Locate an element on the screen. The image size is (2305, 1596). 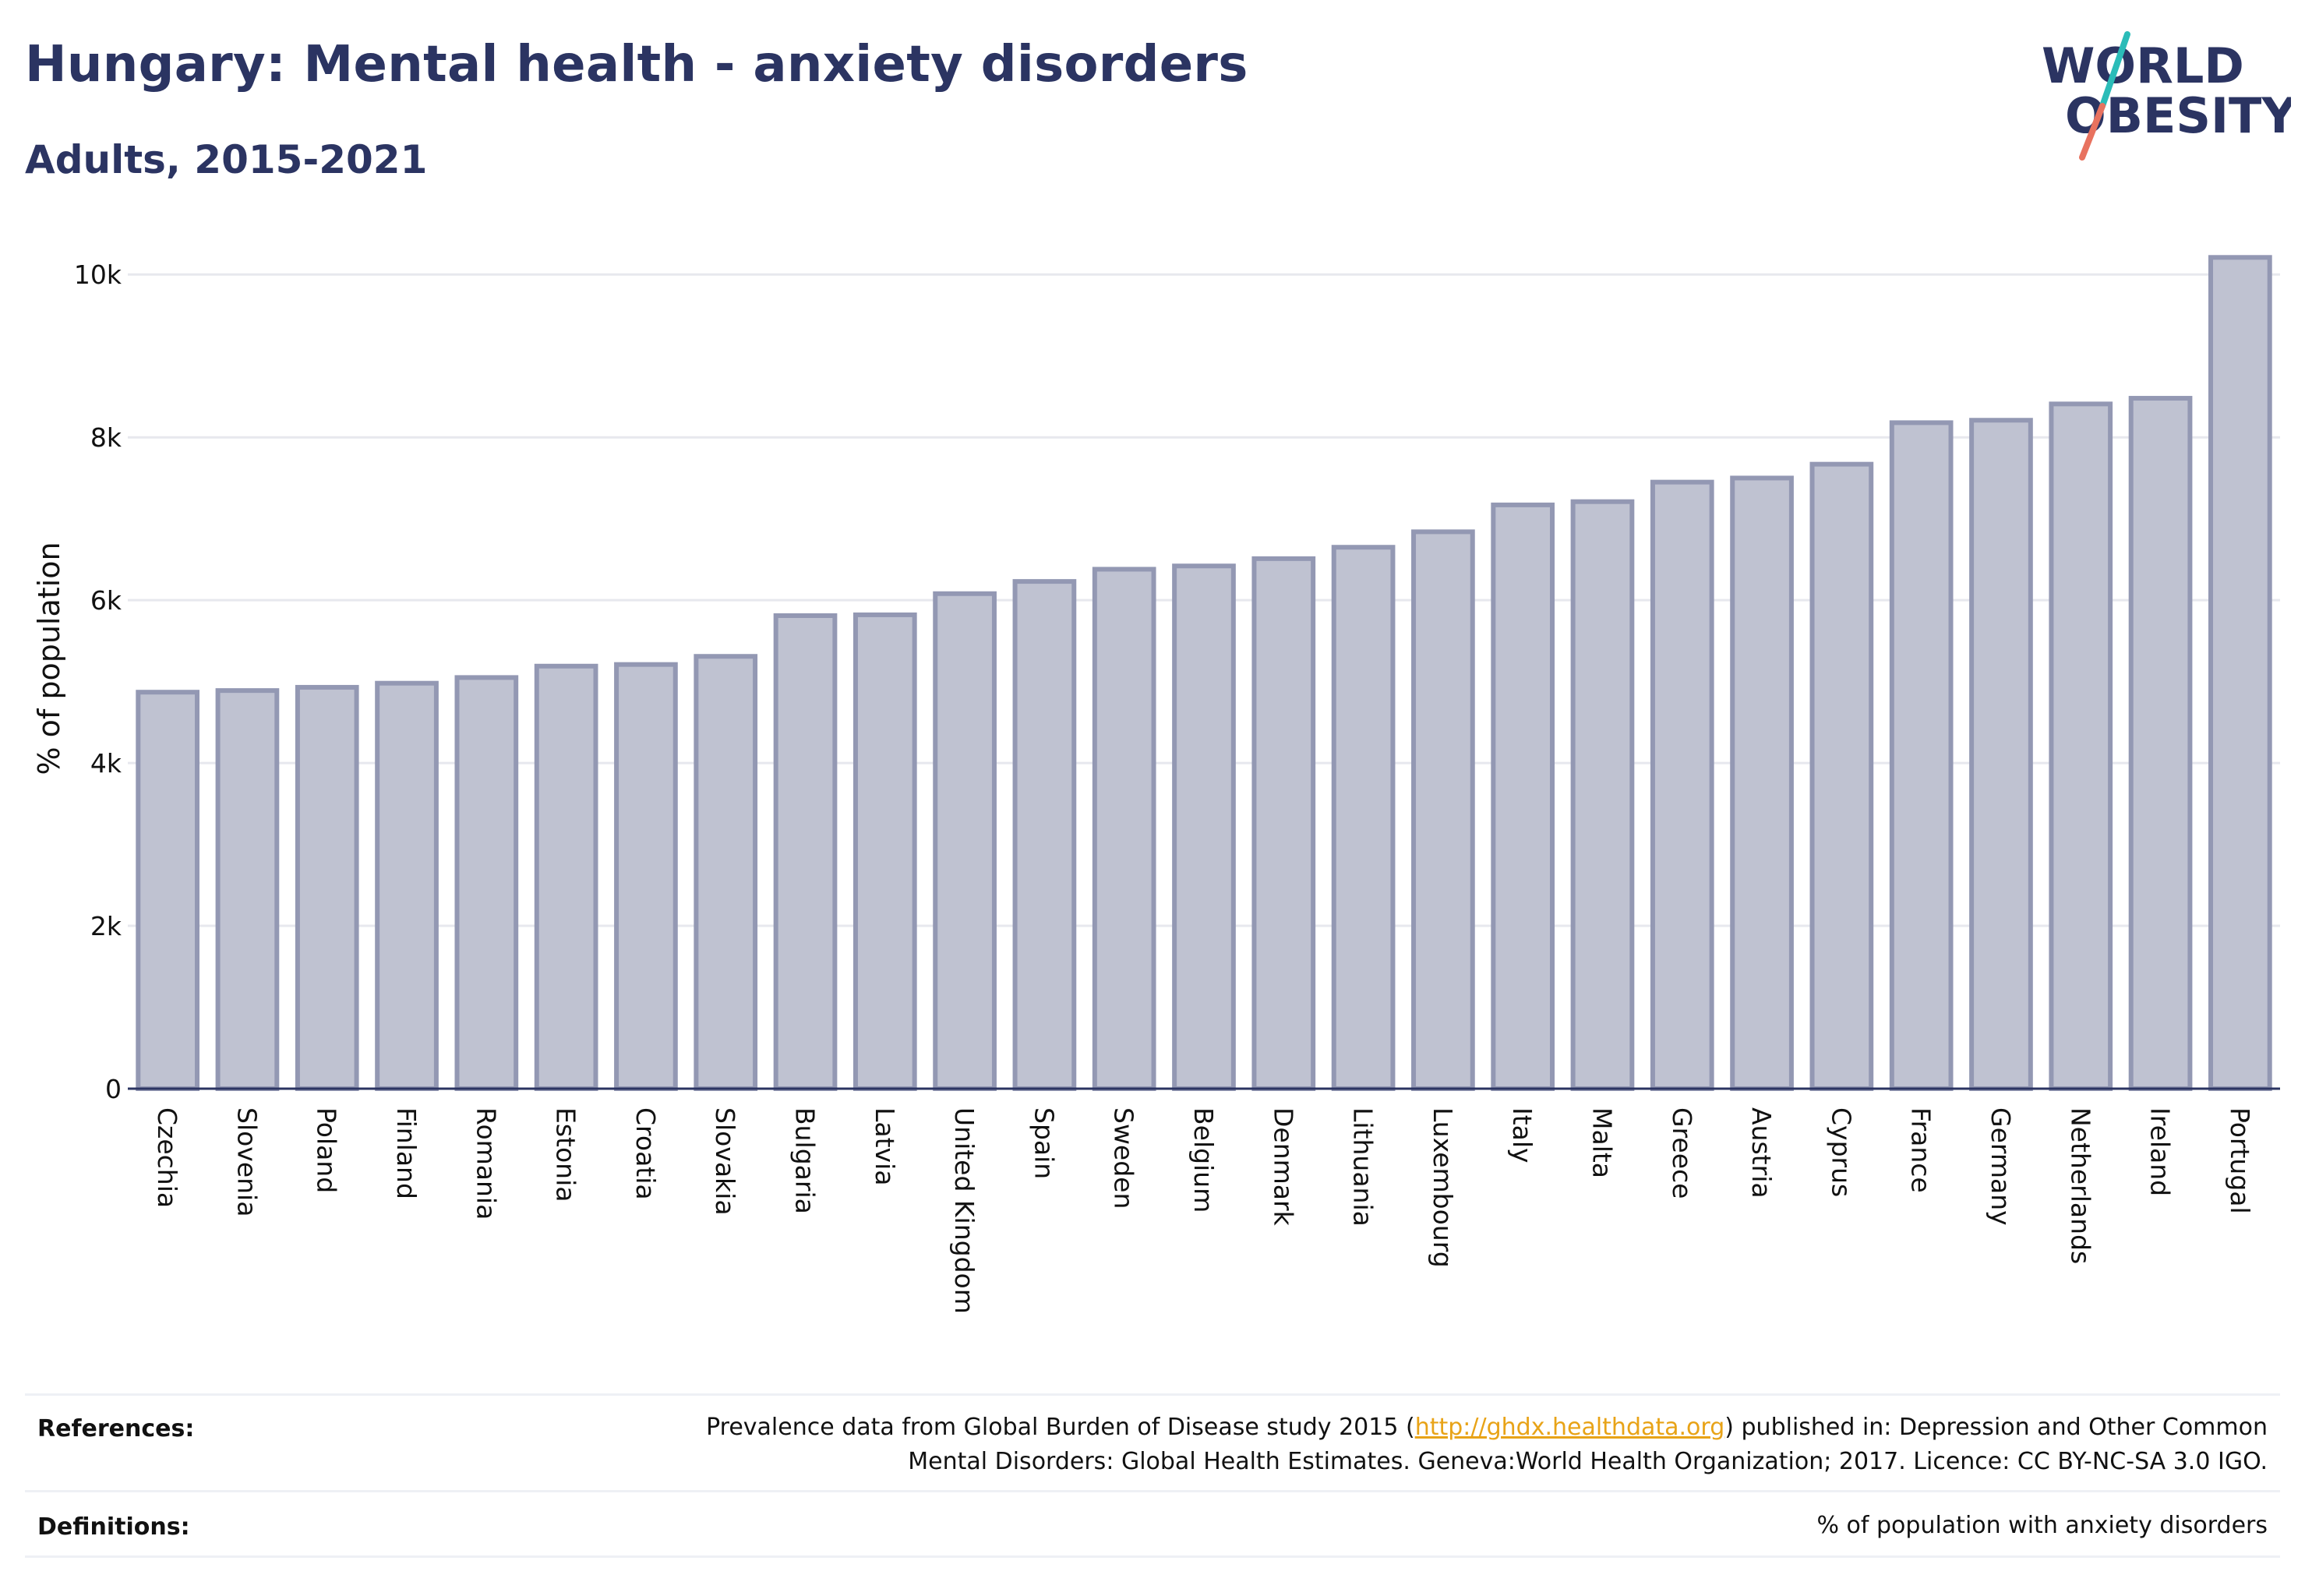
bar-finland is located at coordinates (407, 885).